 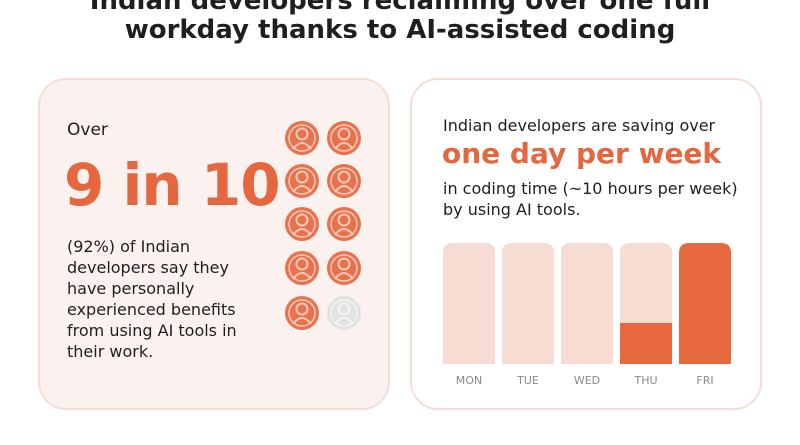 I want to click on intro: Indian developers are saving over, so click(x=579, y=125).